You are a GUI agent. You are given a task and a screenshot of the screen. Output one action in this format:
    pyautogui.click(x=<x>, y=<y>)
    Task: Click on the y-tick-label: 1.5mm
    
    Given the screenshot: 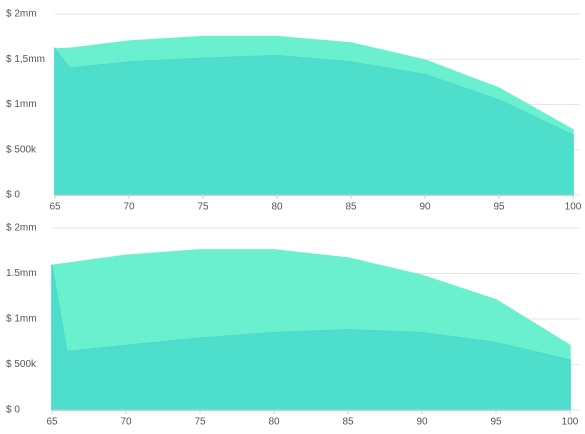 What is the action you would take?
    pyautogui.click(x=21, y=273)
    